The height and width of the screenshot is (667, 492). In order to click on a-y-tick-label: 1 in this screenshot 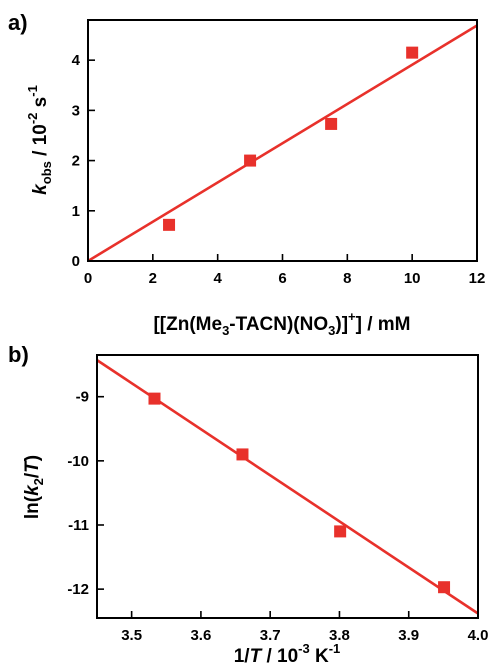, I will do `click(76, 211)`.